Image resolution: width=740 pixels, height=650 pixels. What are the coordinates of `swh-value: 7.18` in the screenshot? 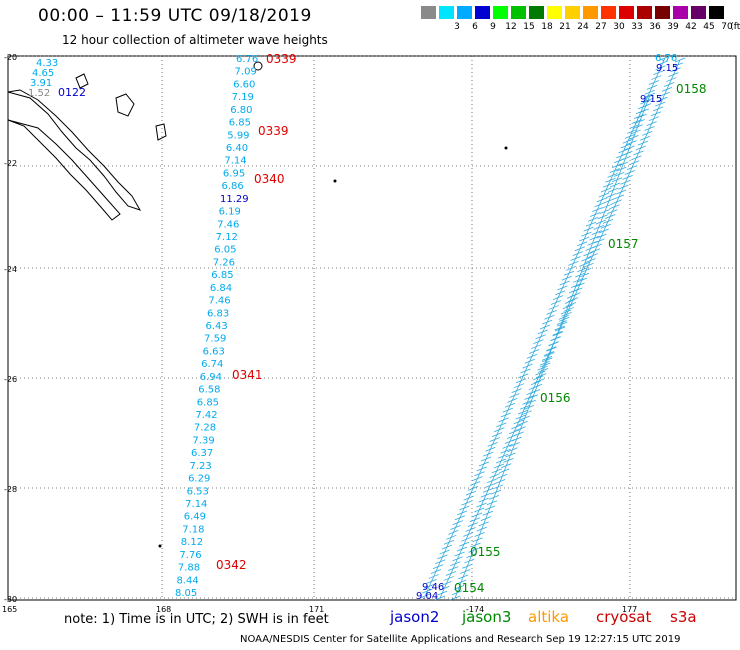 It's located at (193, 529).